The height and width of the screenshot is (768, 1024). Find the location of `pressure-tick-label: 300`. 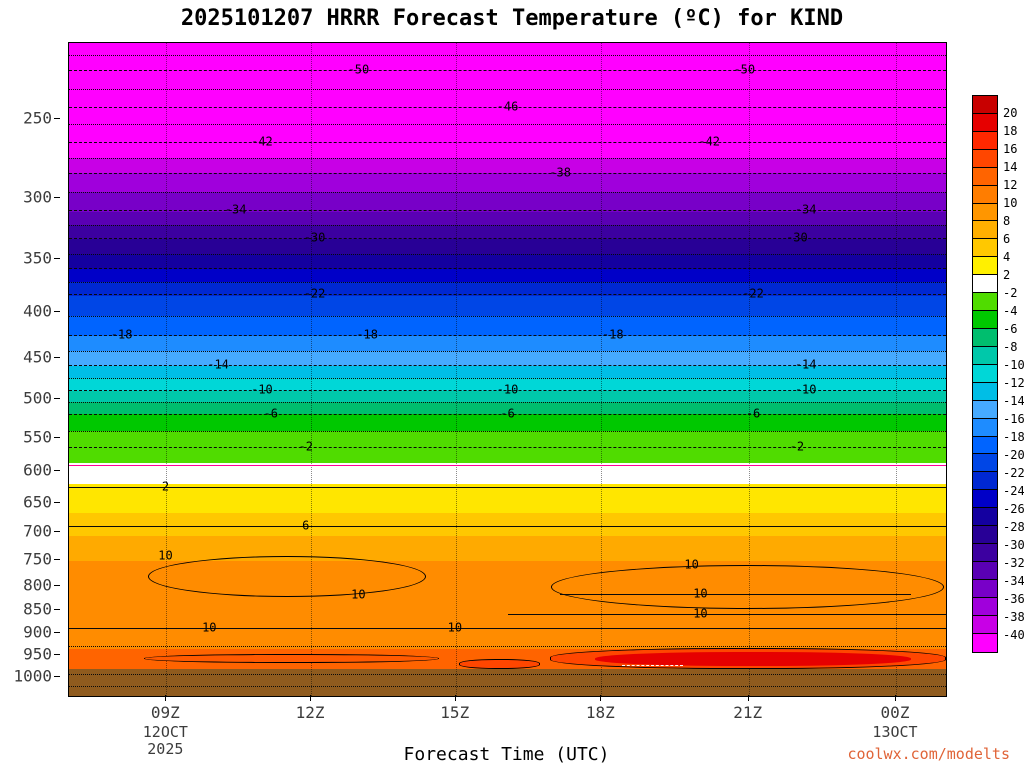

pressure-tick-label: 300 is located at coordinates (37, 197).